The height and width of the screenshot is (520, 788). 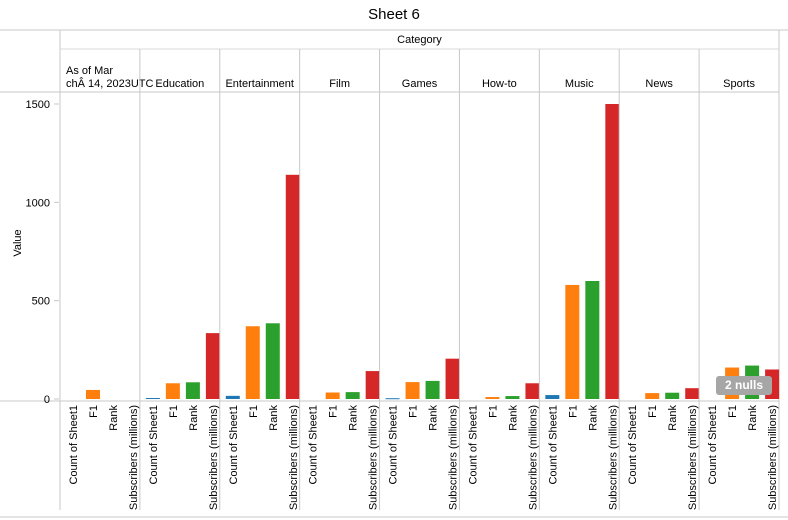 I want to click on y-tick-label: 500, so click(x=41, y=302).